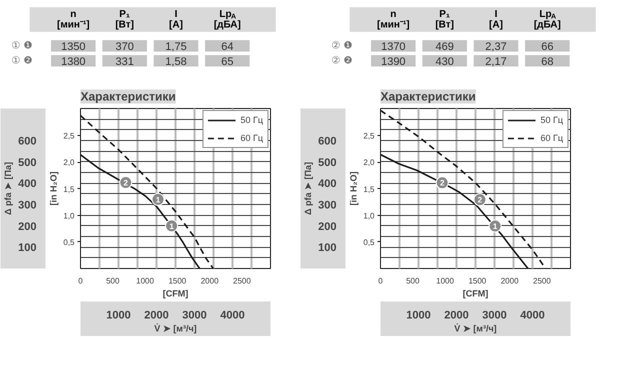  I want to click on data-label: 2,17, so click(496, 62).